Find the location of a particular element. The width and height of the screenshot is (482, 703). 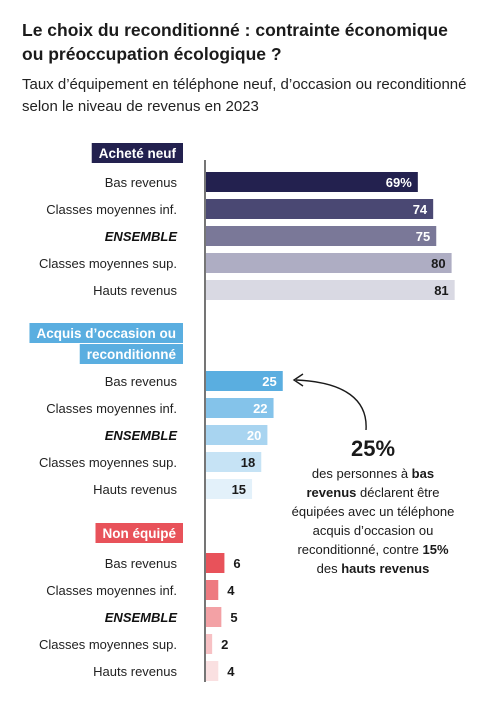

group-header-label: Acheté neuf is located at coordinates (138, 153).